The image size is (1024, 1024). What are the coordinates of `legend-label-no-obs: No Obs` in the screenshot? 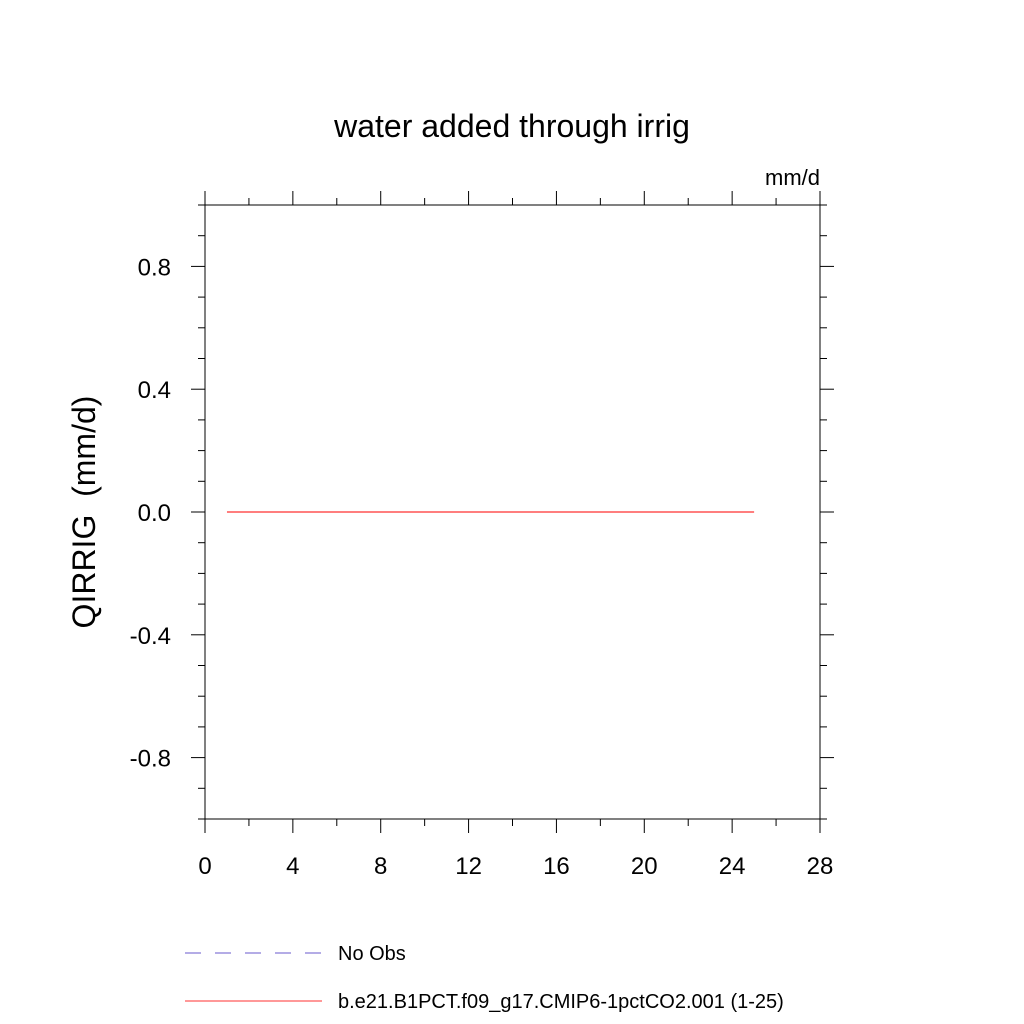 It's located at (372, 954).